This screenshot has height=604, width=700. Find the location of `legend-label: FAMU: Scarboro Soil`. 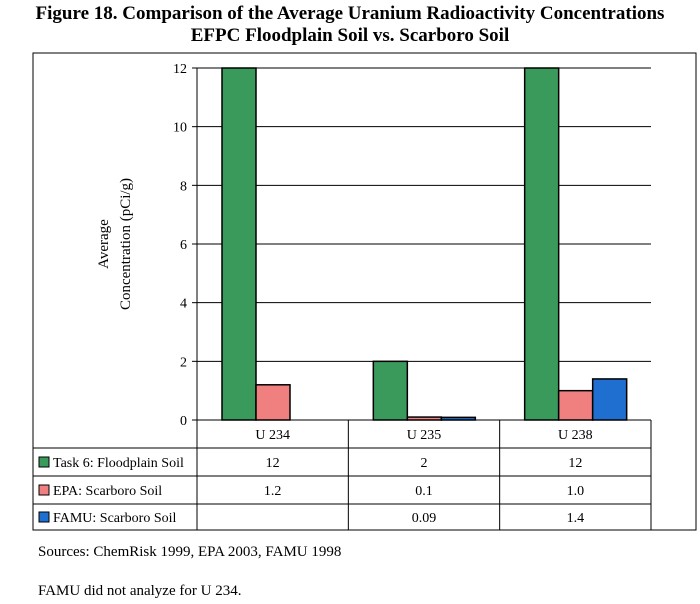

legend-label: FAMU: Scarboro Soil is located at coordinates (115, 518).